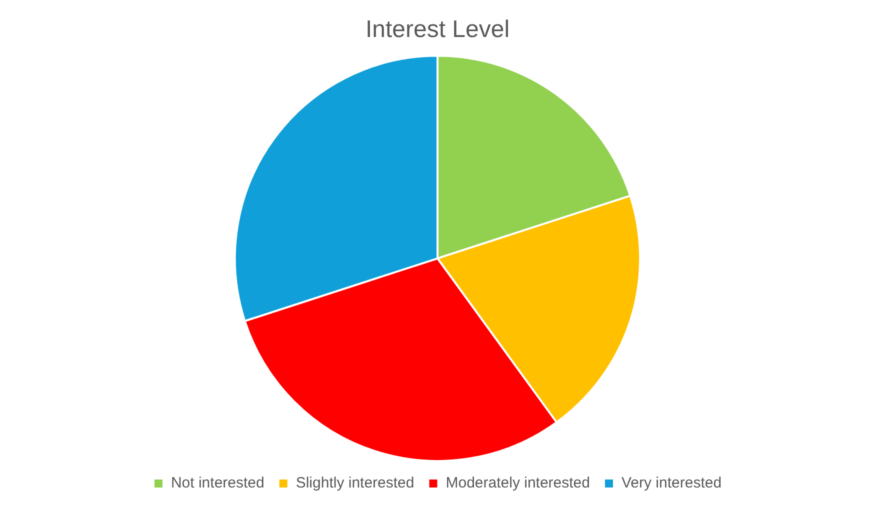 The height and width of the screenshot is (515, 875). What do you see at coordinates (671, 483) in the screenshot?
I see `legend-label: Very interested` at bounding box center [671, 483].